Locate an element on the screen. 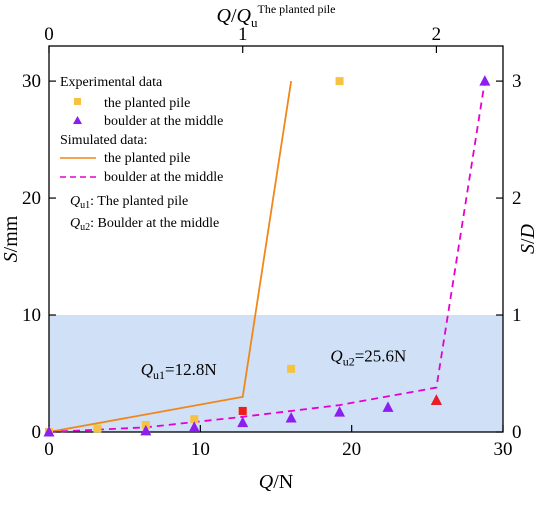 The height and width of the screenshot is (509, 550). y-tick-label: 0 is located at coordinates (37, 432).